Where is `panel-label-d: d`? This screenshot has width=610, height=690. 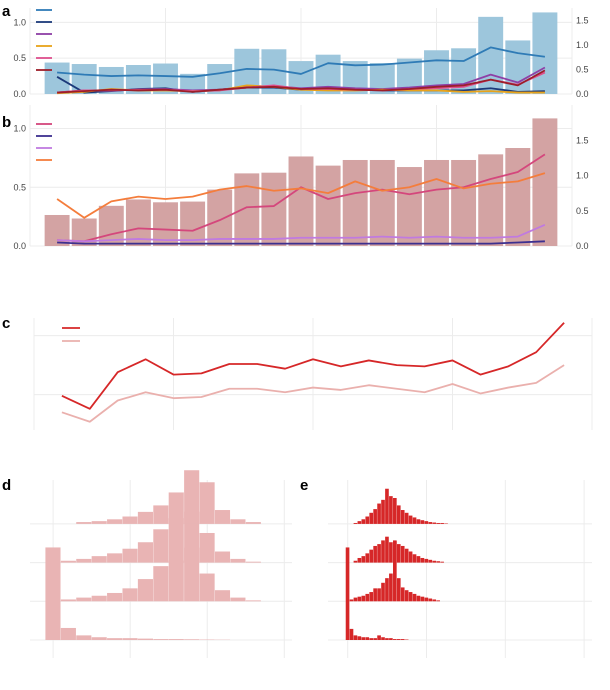 panel-label-d: d is located at coordinates (6, 485).